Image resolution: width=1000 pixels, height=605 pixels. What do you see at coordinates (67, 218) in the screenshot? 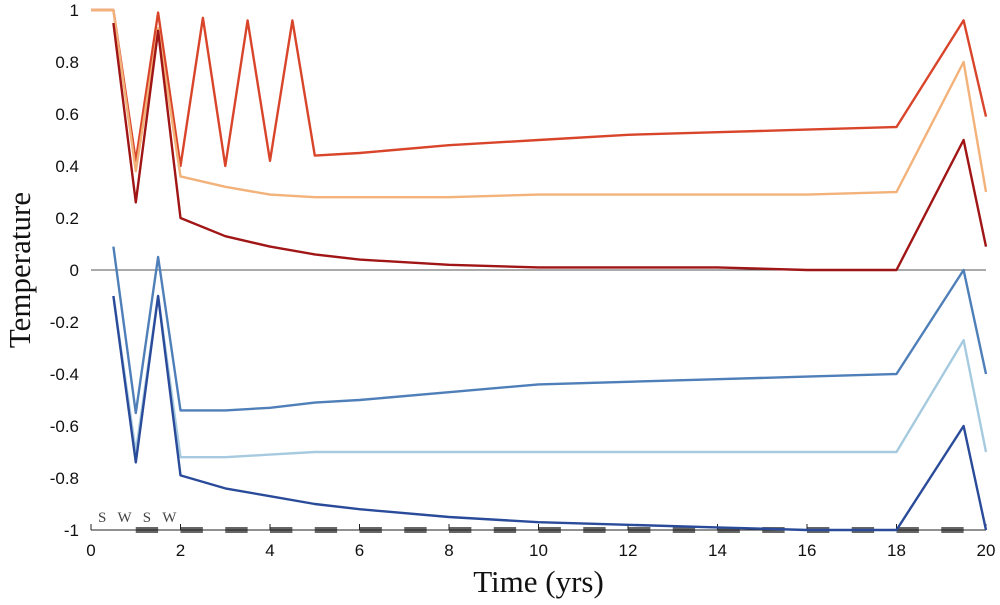
I see `y-tick-label: 0.2` at bounding box center [67, 218].